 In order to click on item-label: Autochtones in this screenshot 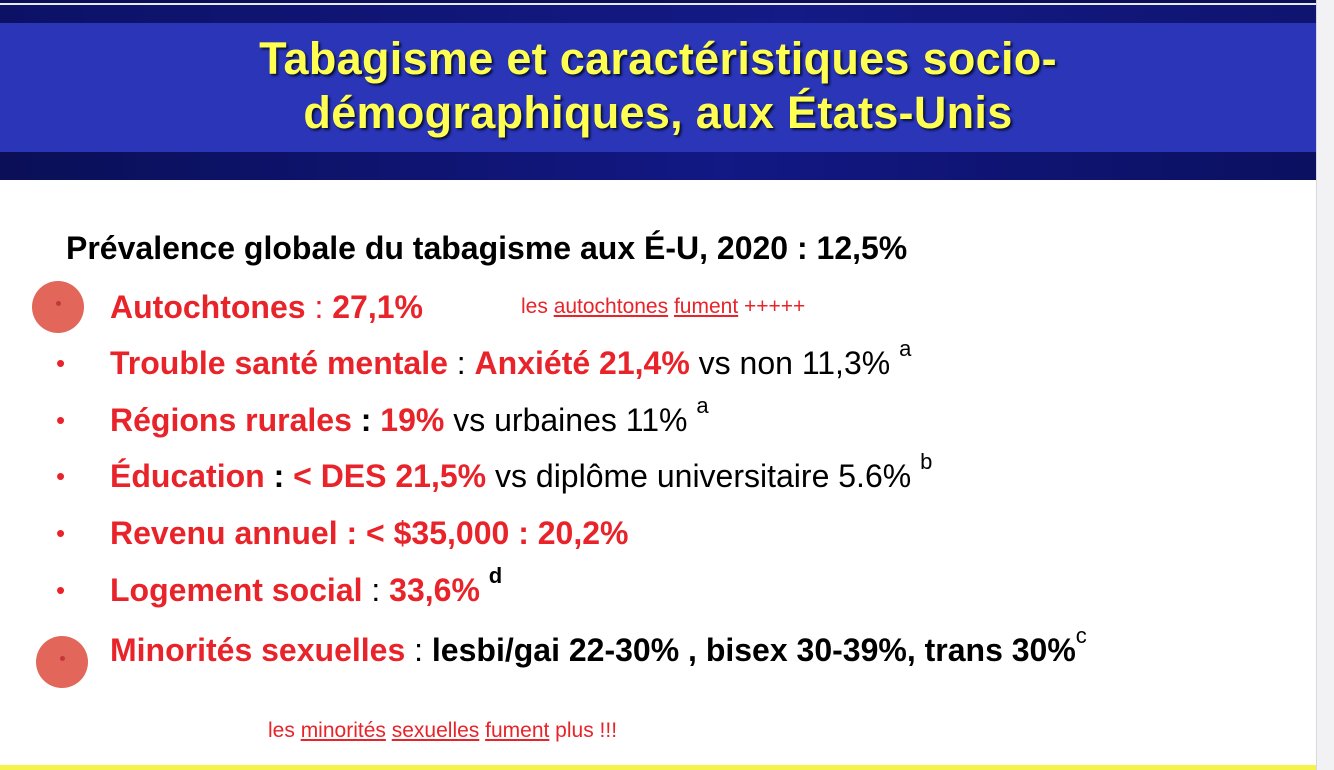, I will do `click(208, 307)`.